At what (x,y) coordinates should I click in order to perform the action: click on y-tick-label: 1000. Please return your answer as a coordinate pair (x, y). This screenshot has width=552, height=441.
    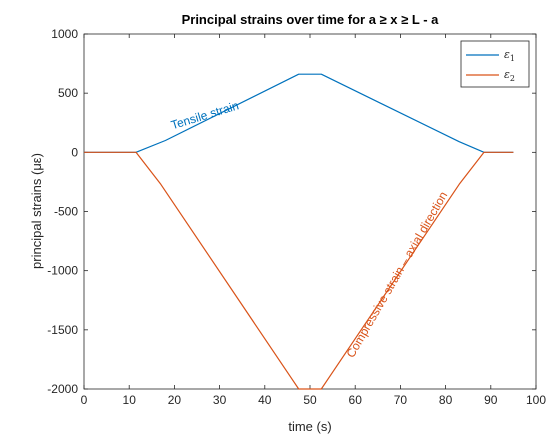
    Looking at the image, I should click on (64, 34).